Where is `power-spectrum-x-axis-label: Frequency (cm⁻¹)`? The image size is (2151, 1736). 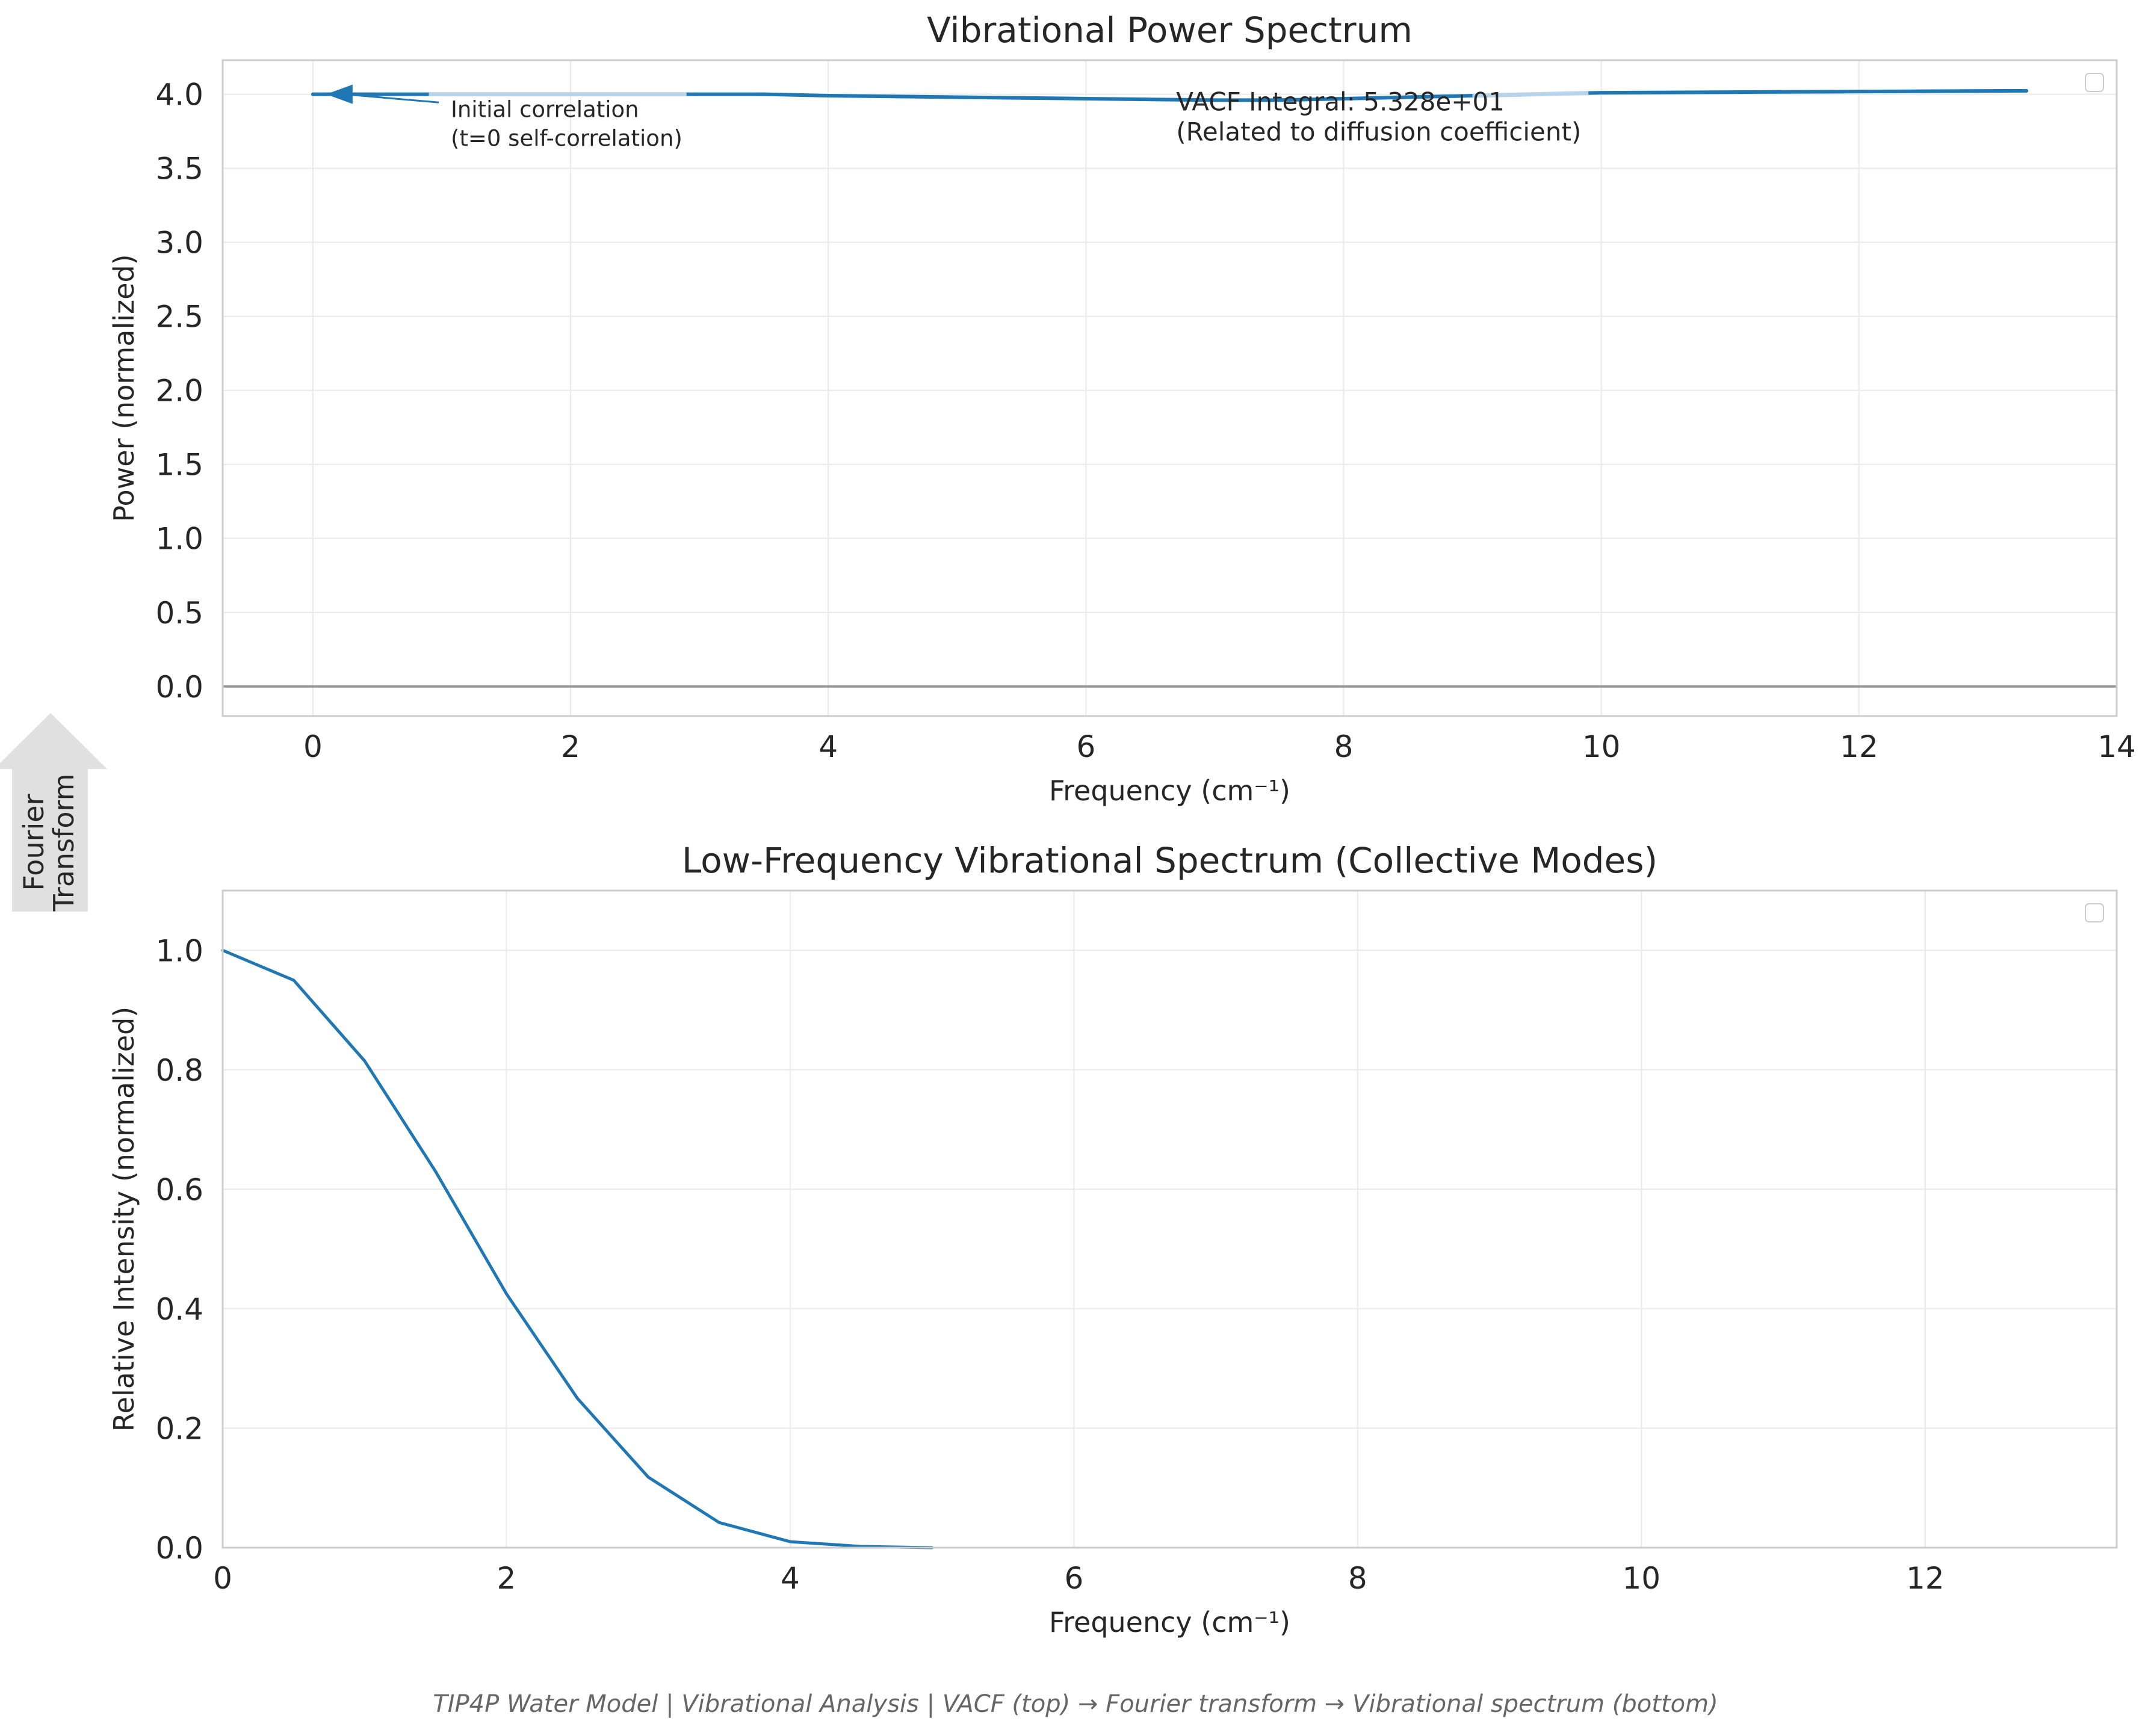 power-spectrum-x-axis-label: Frequency (cm⁻¹) is located at coordinates (1169, 790).